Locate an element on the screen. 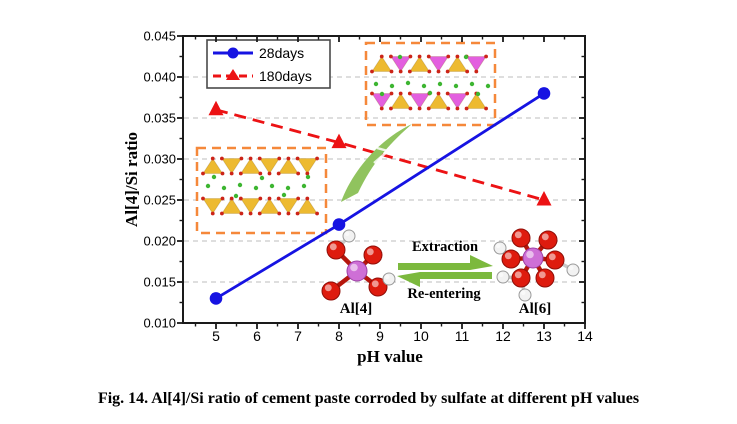 The height and width of the screenshot is (424, 737). equilibrium-arrows is located at coordinates (445, 271).